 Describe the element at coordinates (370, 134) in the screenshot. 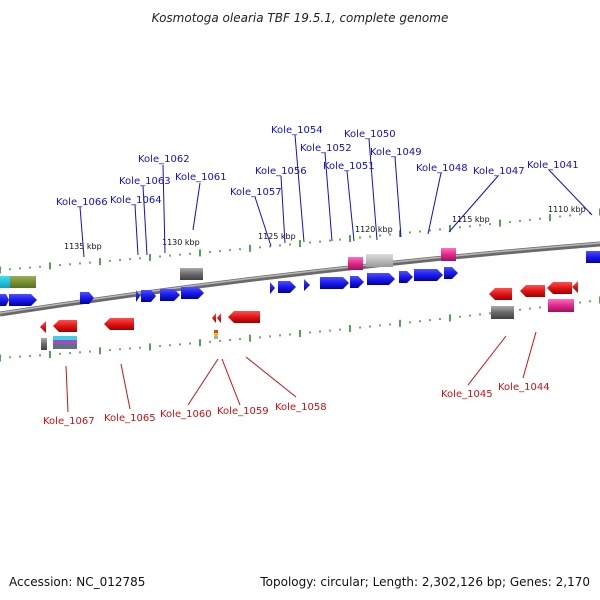

I see `gene-label: Kole_1050` at that location.